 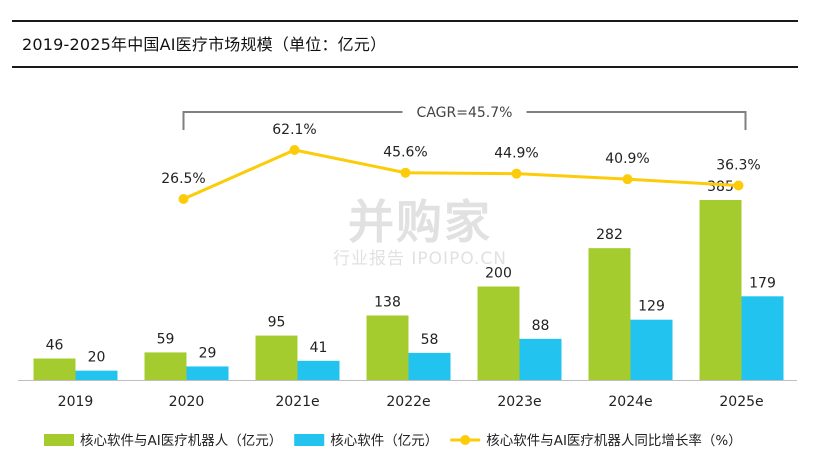 What do you see at coordinates (76, 402) in the screenshot?
I see `x-tick-2019: 2019` at bounding box center [76, 402].